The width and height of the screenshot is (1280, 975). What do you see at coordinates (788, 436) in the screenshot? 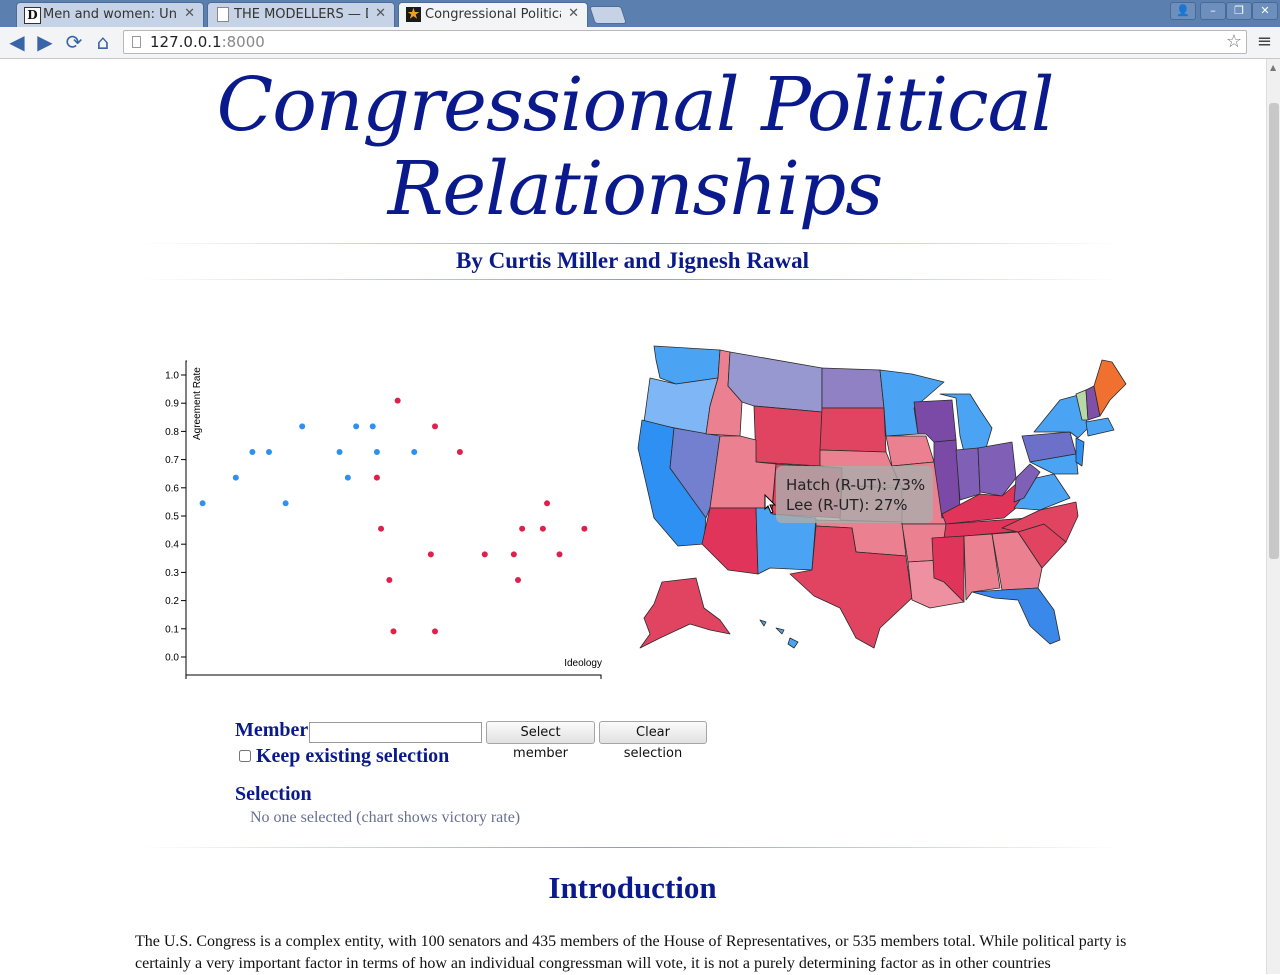
I see `state-wy` at bounding box center [788, 436].